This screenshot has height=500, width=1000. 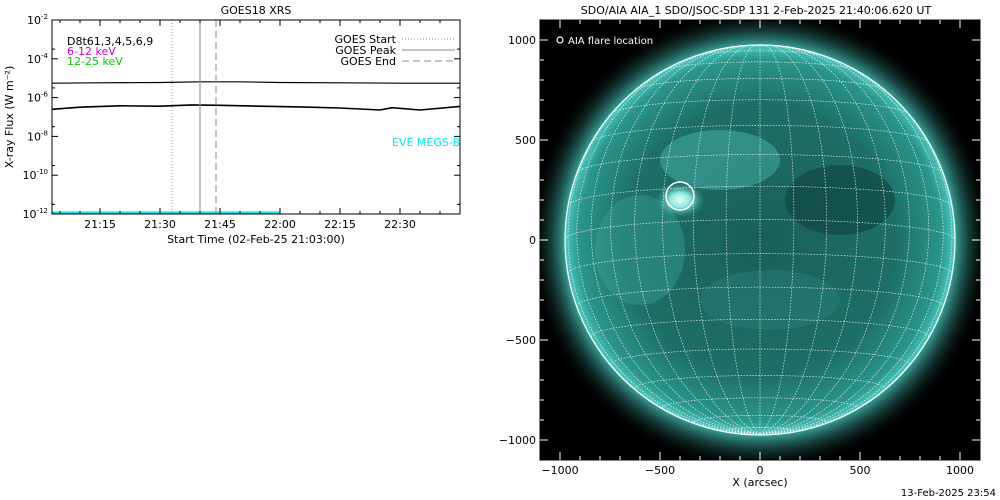 What do you see at coordinates (365, 50) in the screenshot?
I see `legend-label-goes-peak: GOES Peak` at bounding box center [365, 50].